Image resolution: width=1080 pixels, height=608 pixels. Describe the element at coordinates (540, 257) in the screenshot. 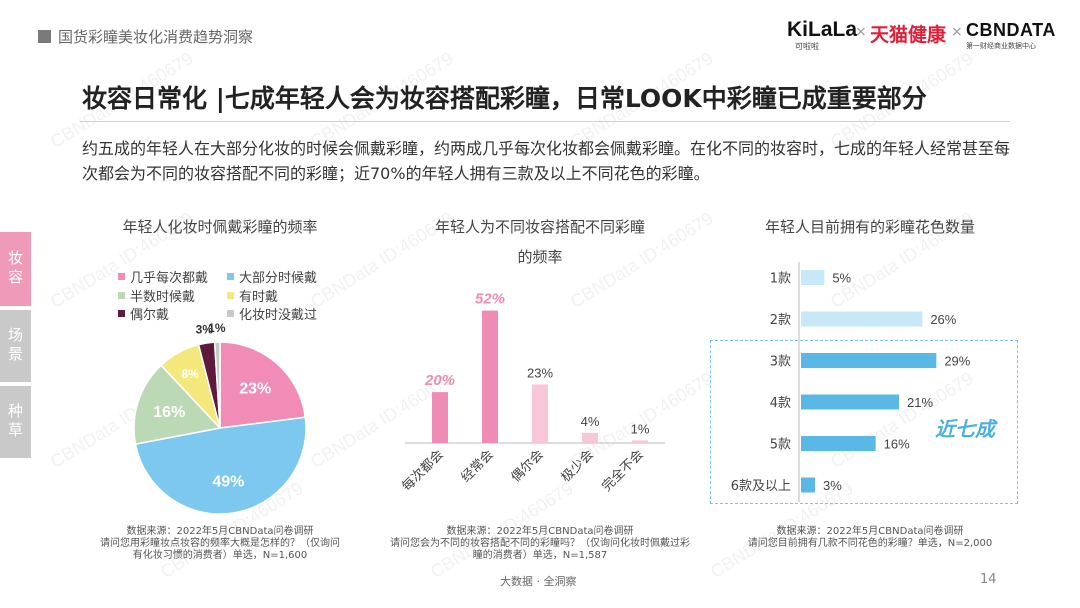

I see `bar-chart-title-line2: 的频率` at that location.